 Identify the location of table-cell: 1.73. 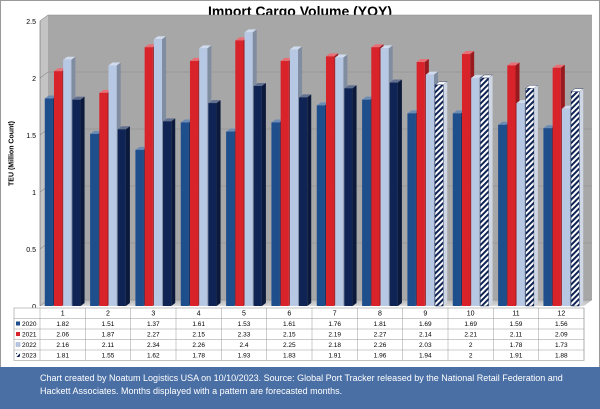
(561, 345).